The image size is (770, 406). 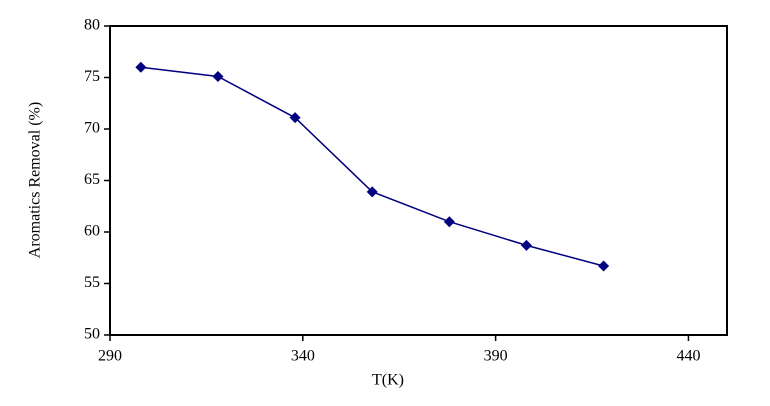 I want to click on y-tick-label: 70, so click(x=92, y=128).